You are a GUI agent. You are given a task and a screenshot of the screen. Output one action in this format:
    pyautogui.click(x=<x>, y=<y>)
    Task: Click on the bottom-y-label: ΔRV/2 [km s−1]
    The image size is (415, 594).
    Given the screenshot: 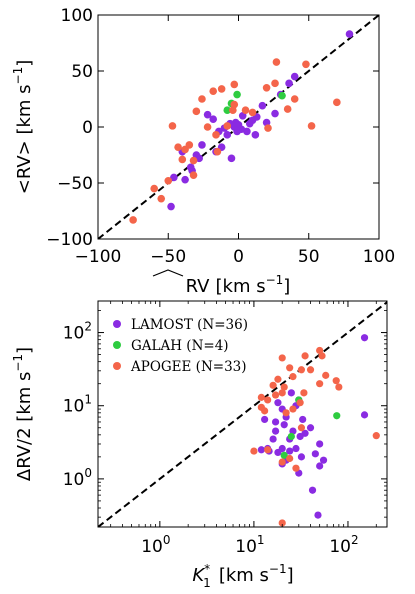 What is the action you would take?
    pyautogui.click(x=23, y=414)
    